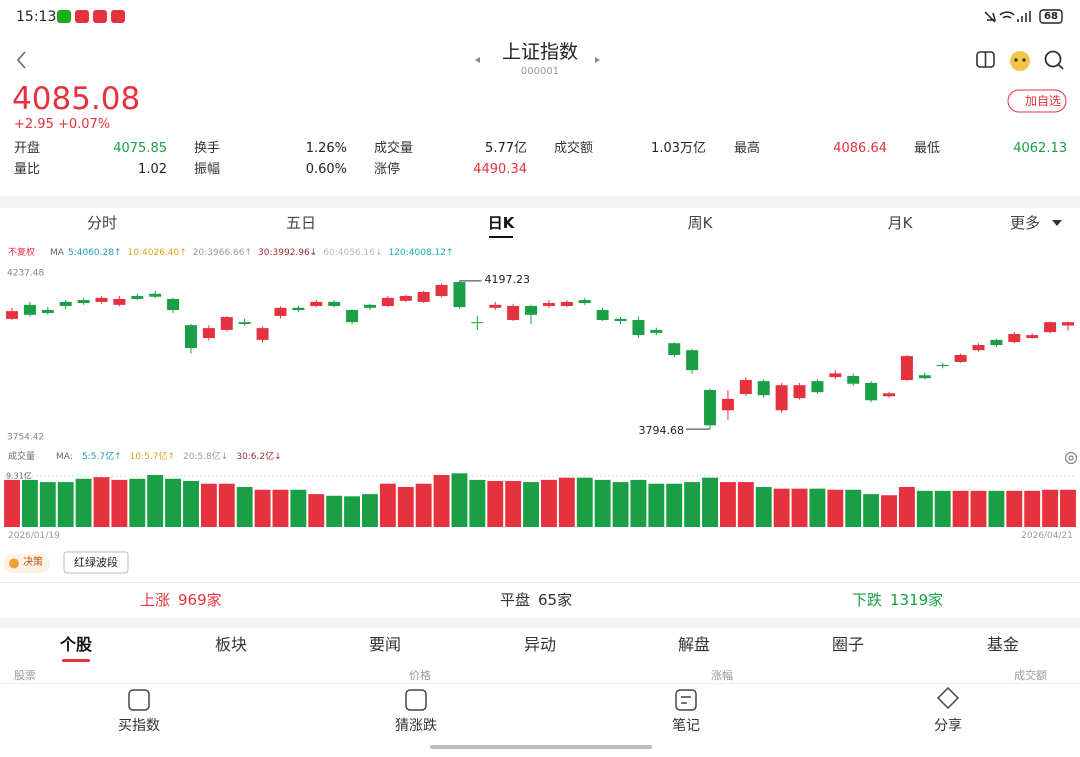 This screenshot has width=1080, height=757. What do you see at coordinates (1071, 458) in the screenshot?
I see `settings-icon` at bounding box center [1071, 458].